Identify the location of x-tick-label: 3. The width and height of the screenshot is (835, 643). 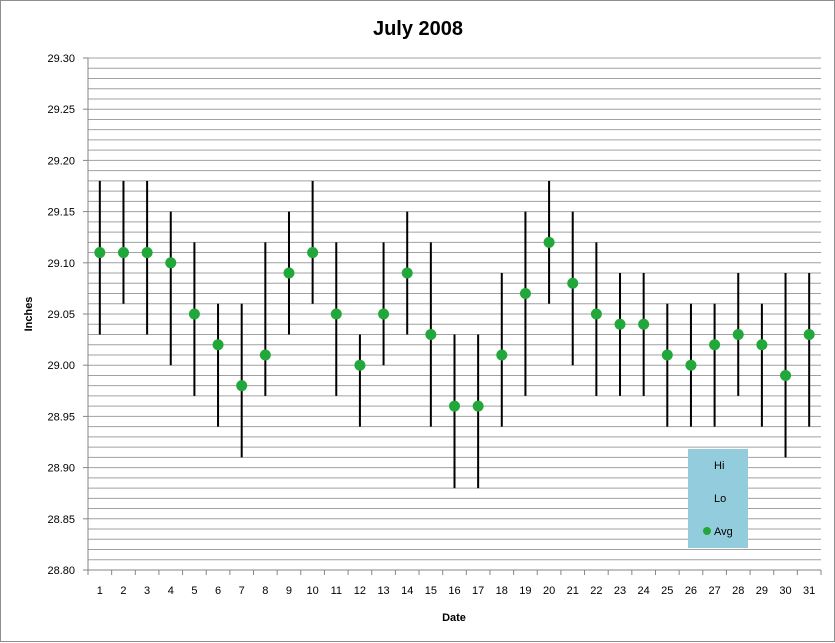
(147, 591).